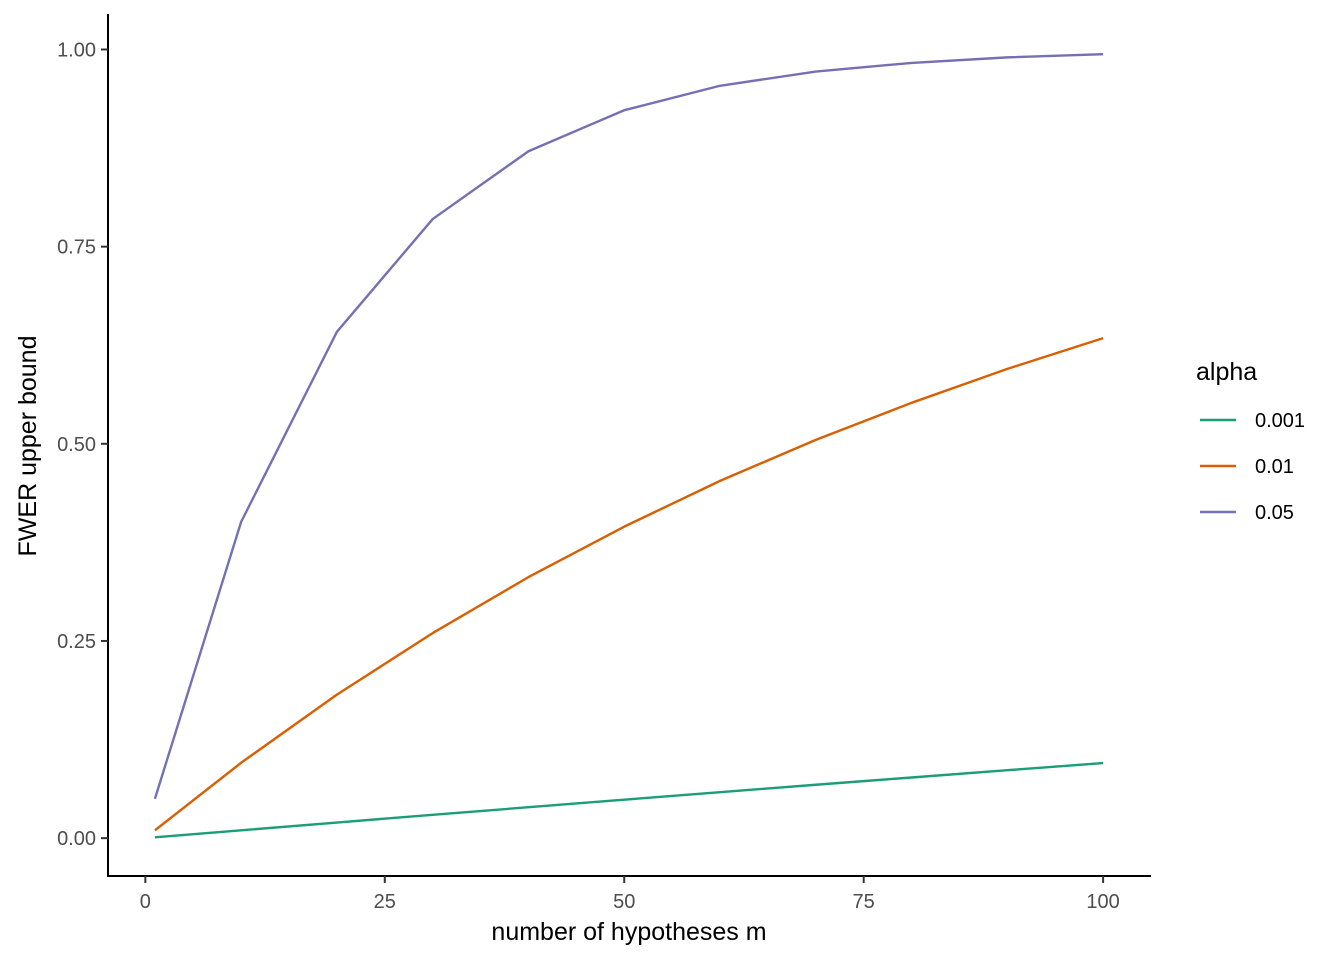  I want to click on x-axis-title: number of hypotheses m, so click(628, 932).